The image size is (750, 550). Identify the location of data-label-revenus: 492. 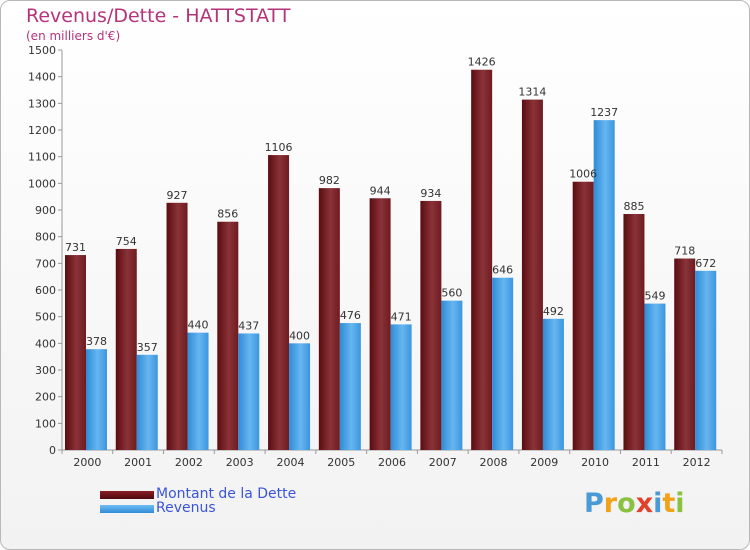
(553, 311).